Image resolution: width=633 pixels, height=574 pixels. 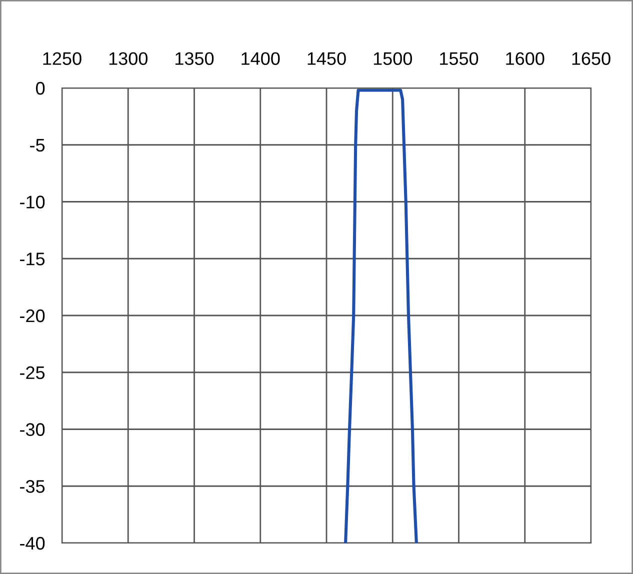 What do you see at coordinates (525, 58) in the screenshot?
I see `x-tick-label: 1600` at bounding box center [525, 58].